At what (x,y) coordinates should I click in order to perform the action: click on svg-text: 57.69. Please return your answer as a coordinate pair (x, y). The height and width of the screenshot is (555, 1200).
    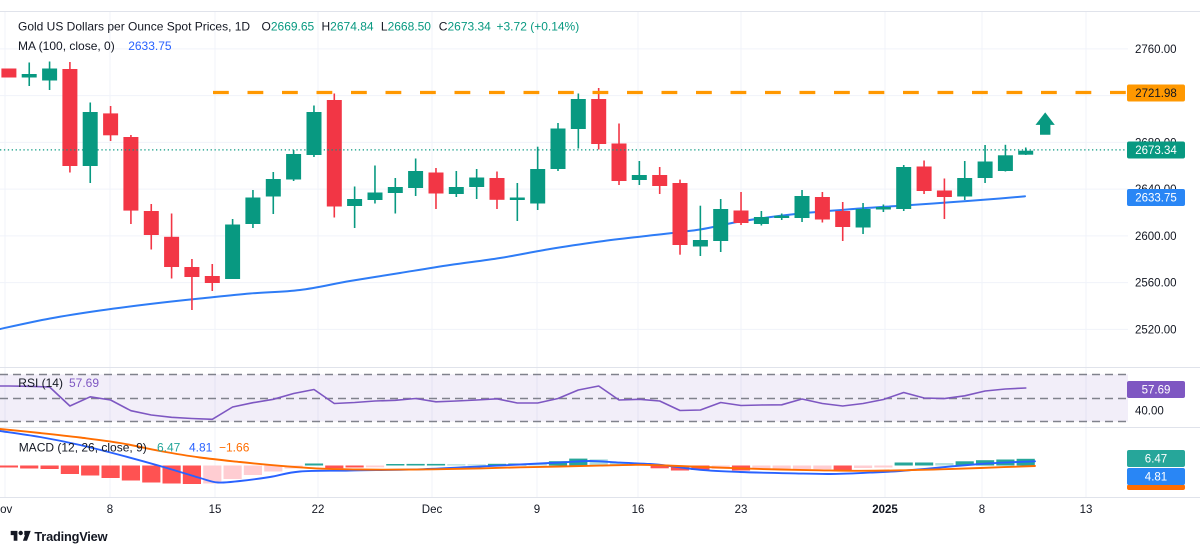
    Looking at the image, I should click on (1156, 391).